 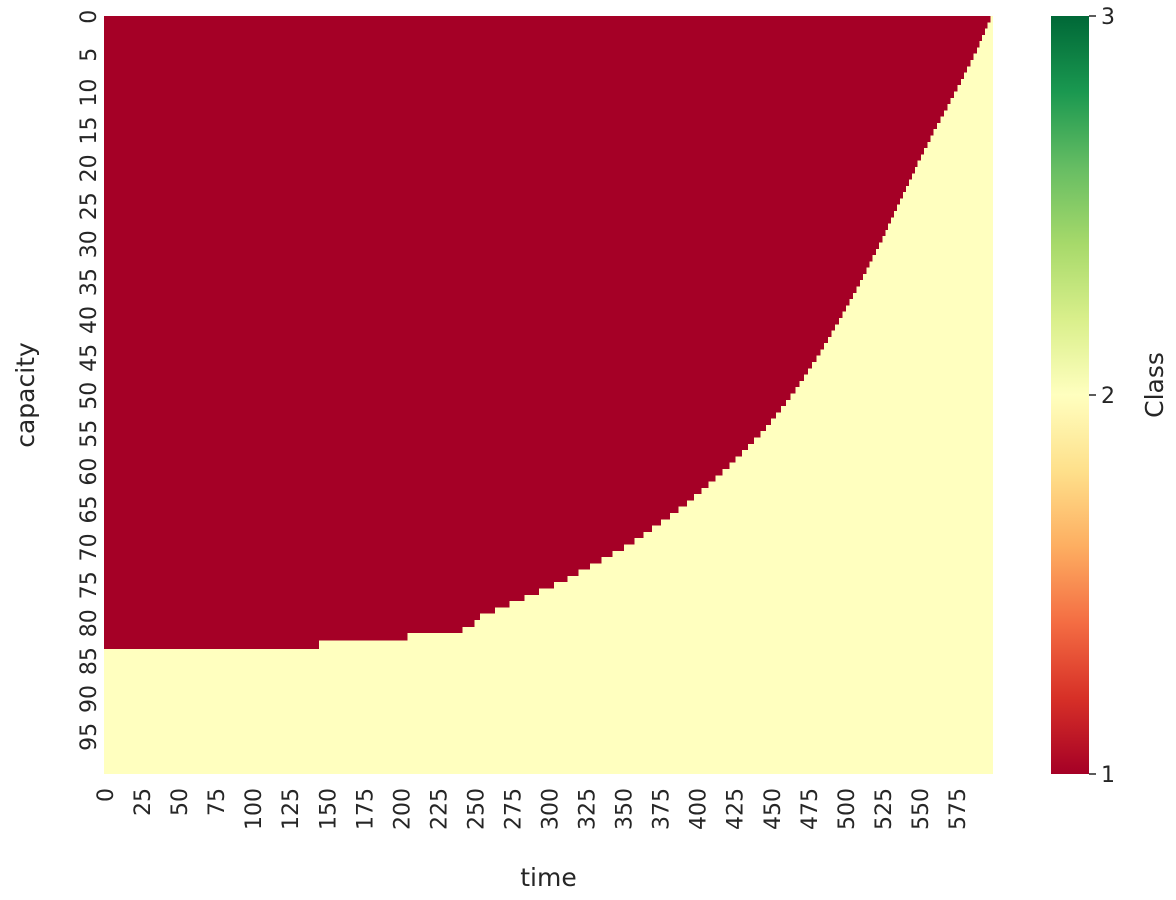 What do you see at coordinates (89, 585) in the screenshot?
I see `y-tick-label: 75` at bounding box center [89, 585].